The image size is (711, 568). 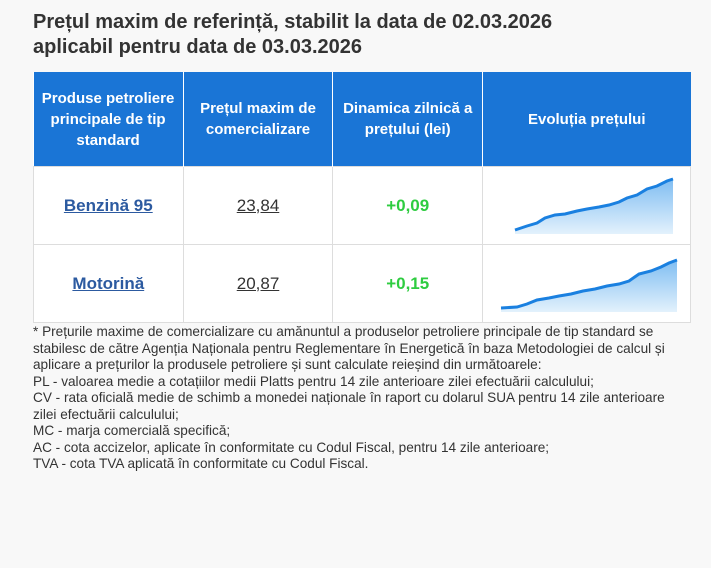 What do you see at coordinates (407, 205) in the screenshot?
I see `change: +0,09` at bounding box center [407, 205].